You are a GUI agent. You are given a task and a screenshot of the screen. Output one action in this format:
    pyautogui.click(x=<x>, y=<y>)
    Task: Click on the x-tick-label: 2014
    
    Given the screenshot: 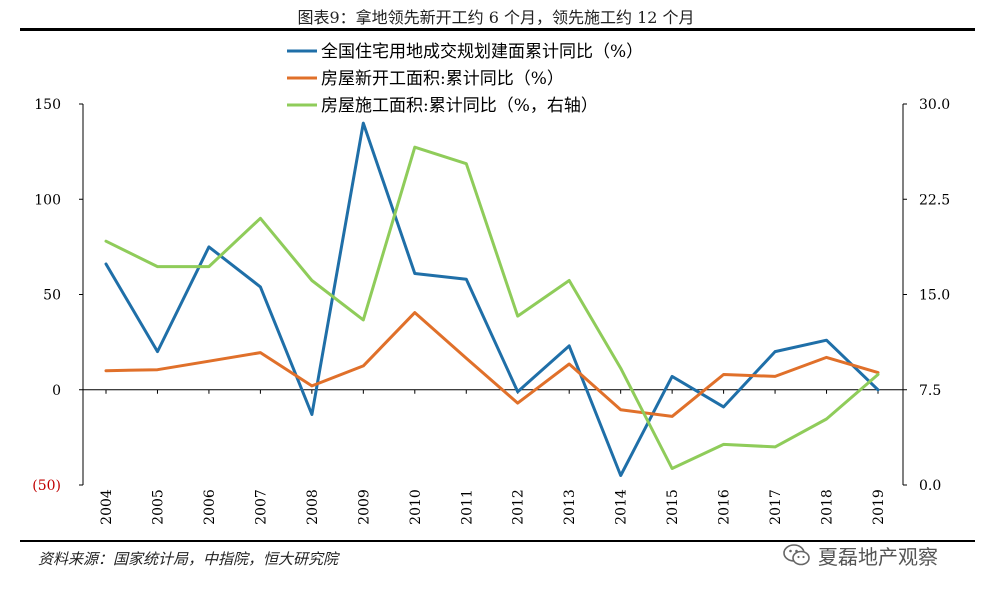 What is the action you would take?
    pyautogui.click(x=622, y=507)
    